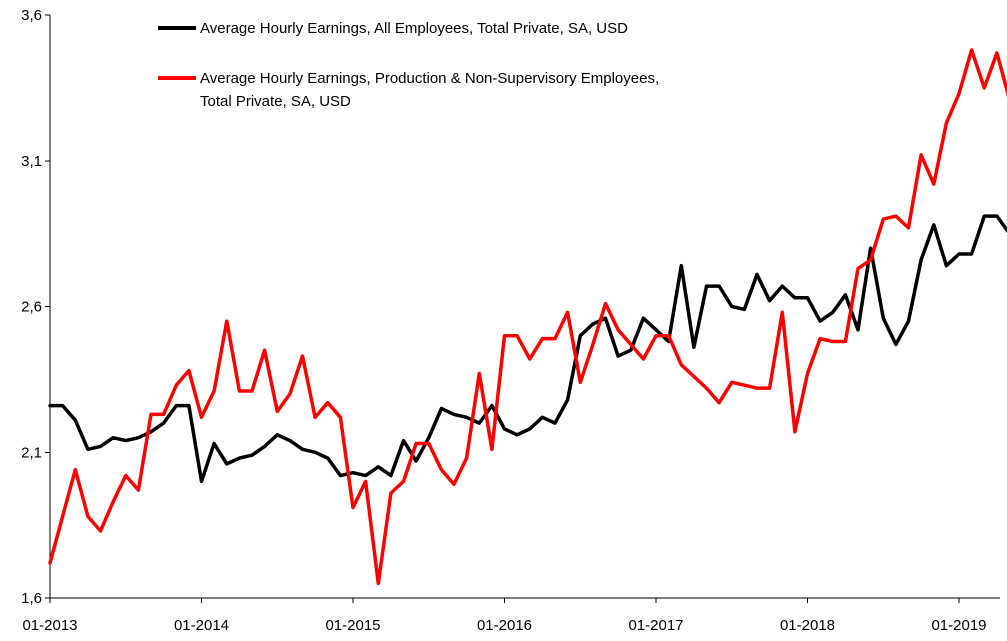  I want to click on y-tick-label: 2,1, so click(31, 452).